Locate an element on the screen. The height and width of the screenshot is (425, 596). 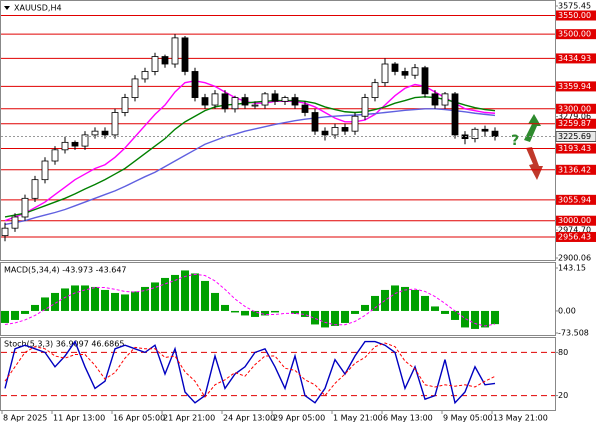
level-label: 3434.93 is located at coordinates (574, 58).